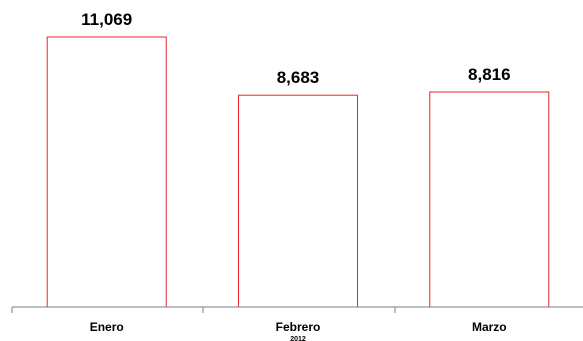 This screenshot has width=583, height=341. What do you see at coordinates (107, 327) in the screenshot?
I see `category-label-enero: Enero` at bounding box center [107, 327].